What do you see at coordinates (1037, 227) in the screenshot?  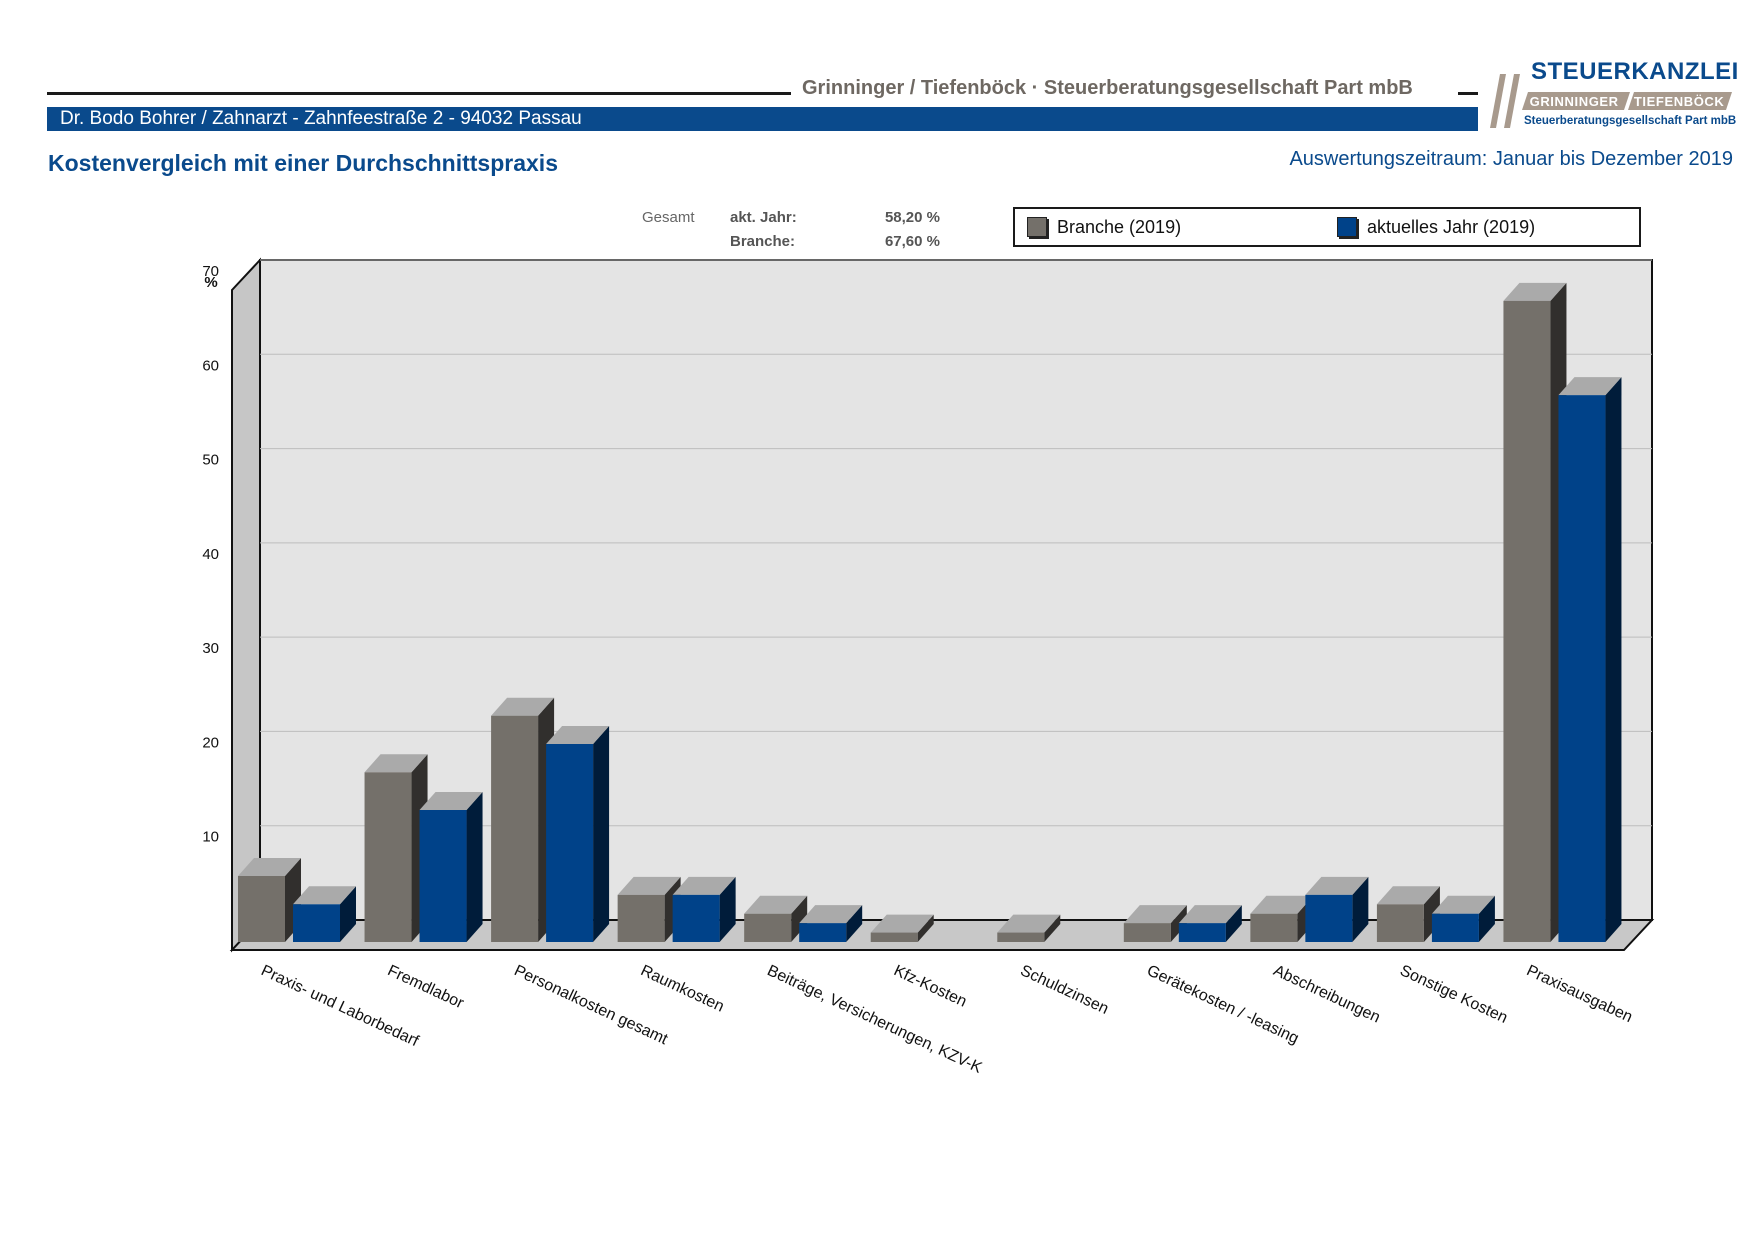 I see `legend-swatch-branche` at bounding box center [1037, 227].